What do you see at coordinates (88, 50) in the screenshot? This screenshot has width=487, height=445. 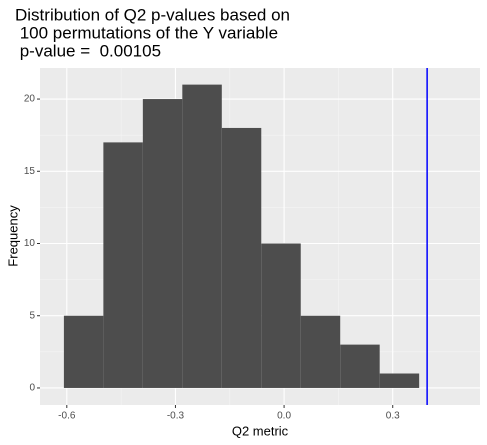 I see `chart-title: p-value = 0.00105` at bounding box center [88, 50].